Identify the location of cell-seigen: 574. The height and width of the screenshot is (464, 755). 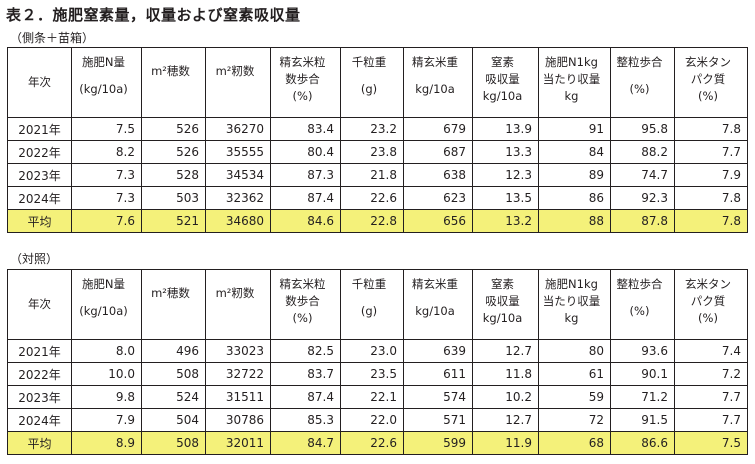
(438, 397).